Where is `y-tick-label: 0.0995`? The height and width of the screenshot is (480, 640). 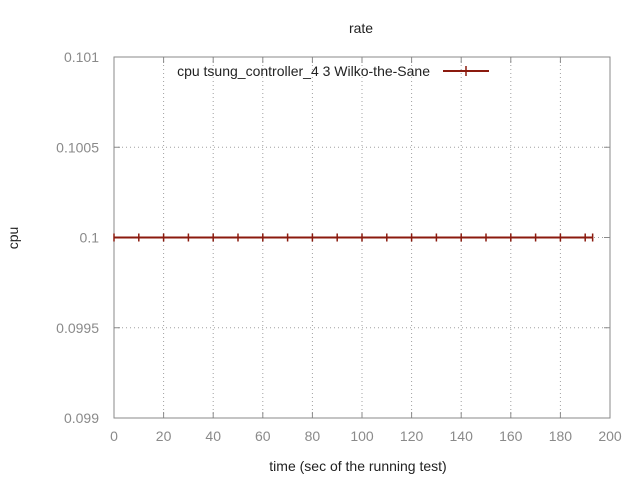 y-tick-label: 0.0995 is located at coordinates (77, 328).